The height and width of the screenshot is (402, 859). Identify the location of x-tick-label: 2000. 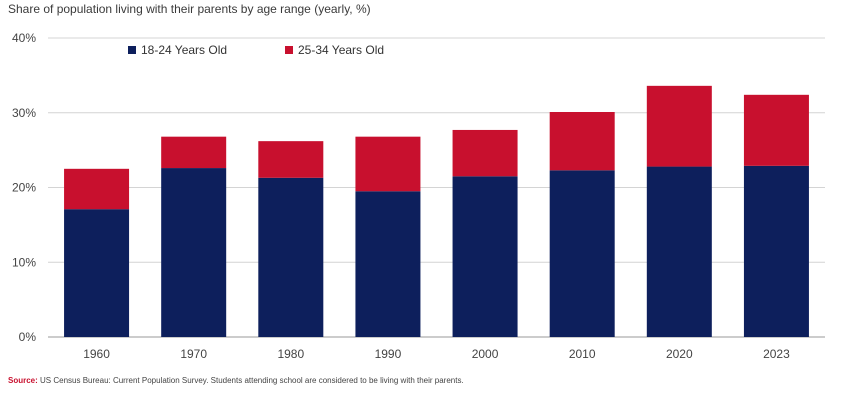
(485, 354).